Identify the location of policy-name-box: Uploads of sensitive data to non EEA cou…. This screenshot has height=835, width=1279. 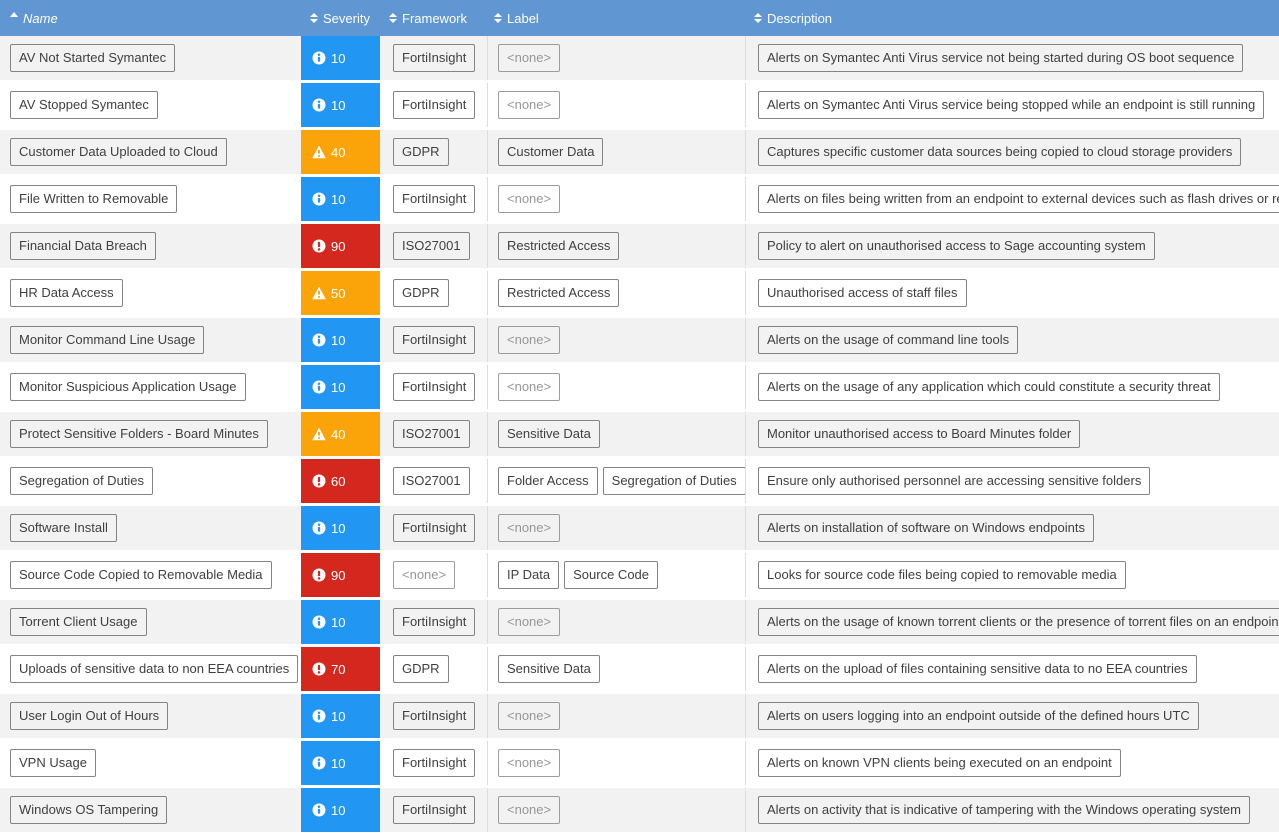
(154, 669).